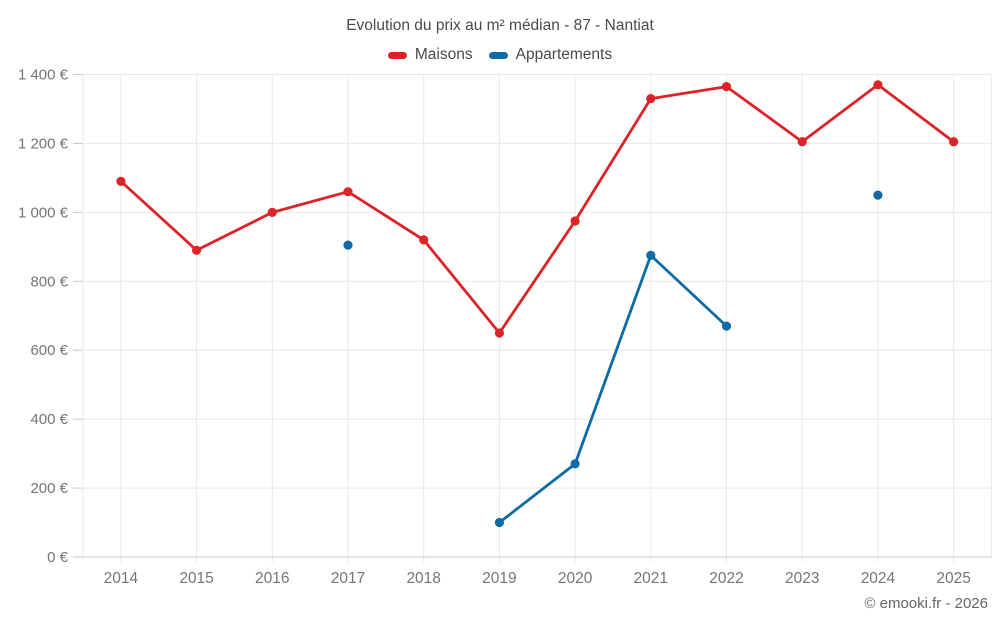 The image size is (1000, 625). Describe the element at coordinates (348, 578) in the screenshot. I see `x-tick-label: 2017` at that location.